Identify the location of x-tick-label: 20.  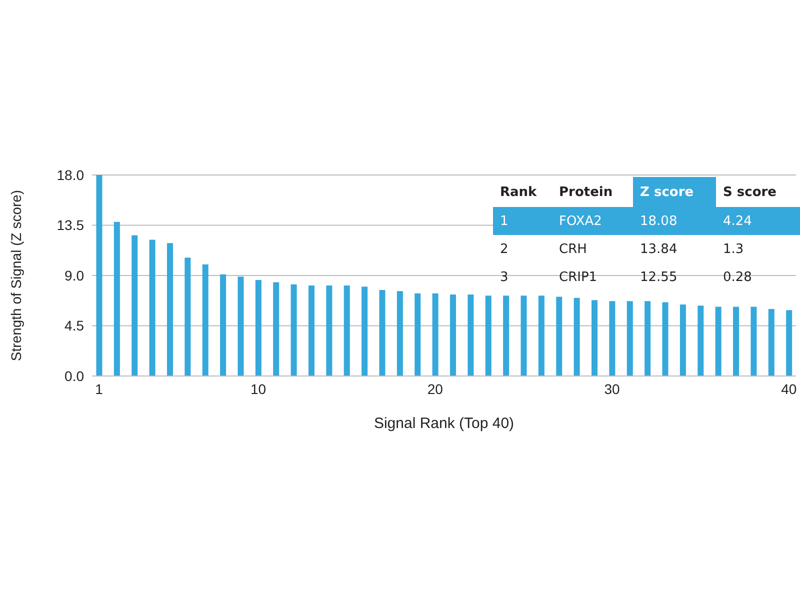
(435, 388).